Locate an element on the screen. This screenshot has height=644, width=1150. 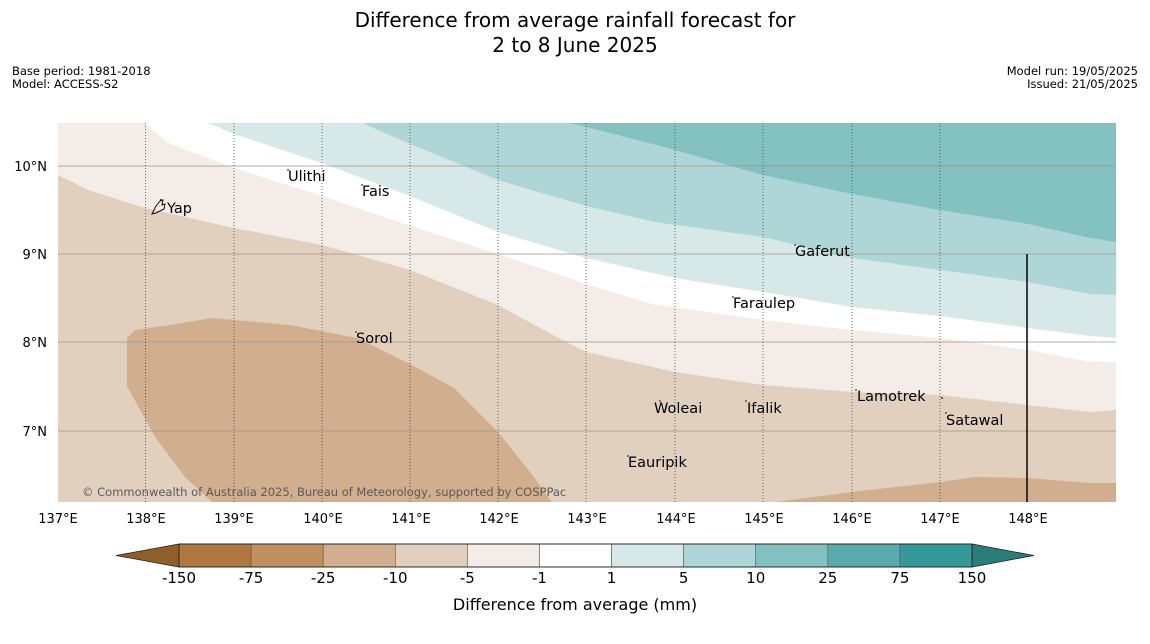
colorbar-extend-high is located at coordinates (1003, 555).